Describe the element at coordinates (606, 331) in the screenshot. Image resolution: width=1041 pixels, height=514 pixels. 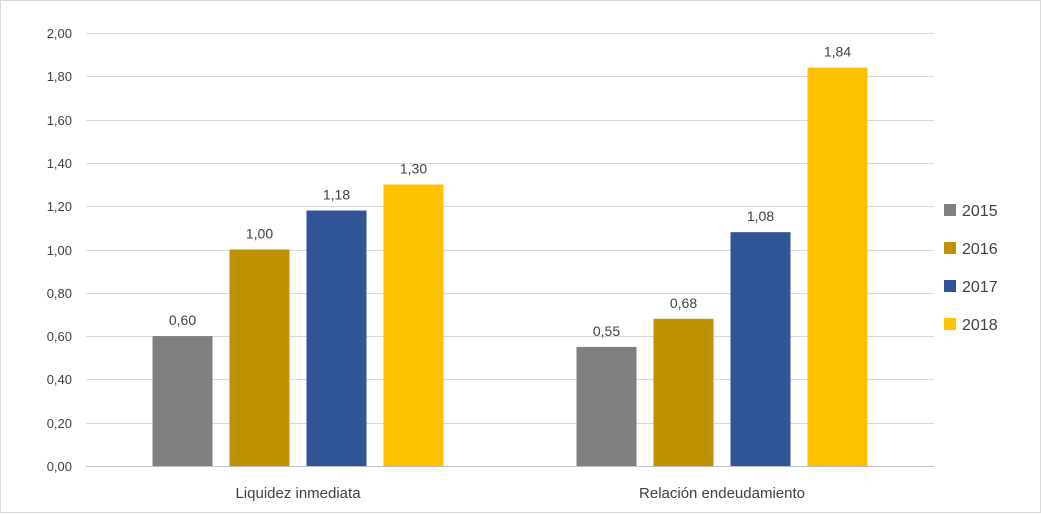
I see `data-label: 0,55` at that location.